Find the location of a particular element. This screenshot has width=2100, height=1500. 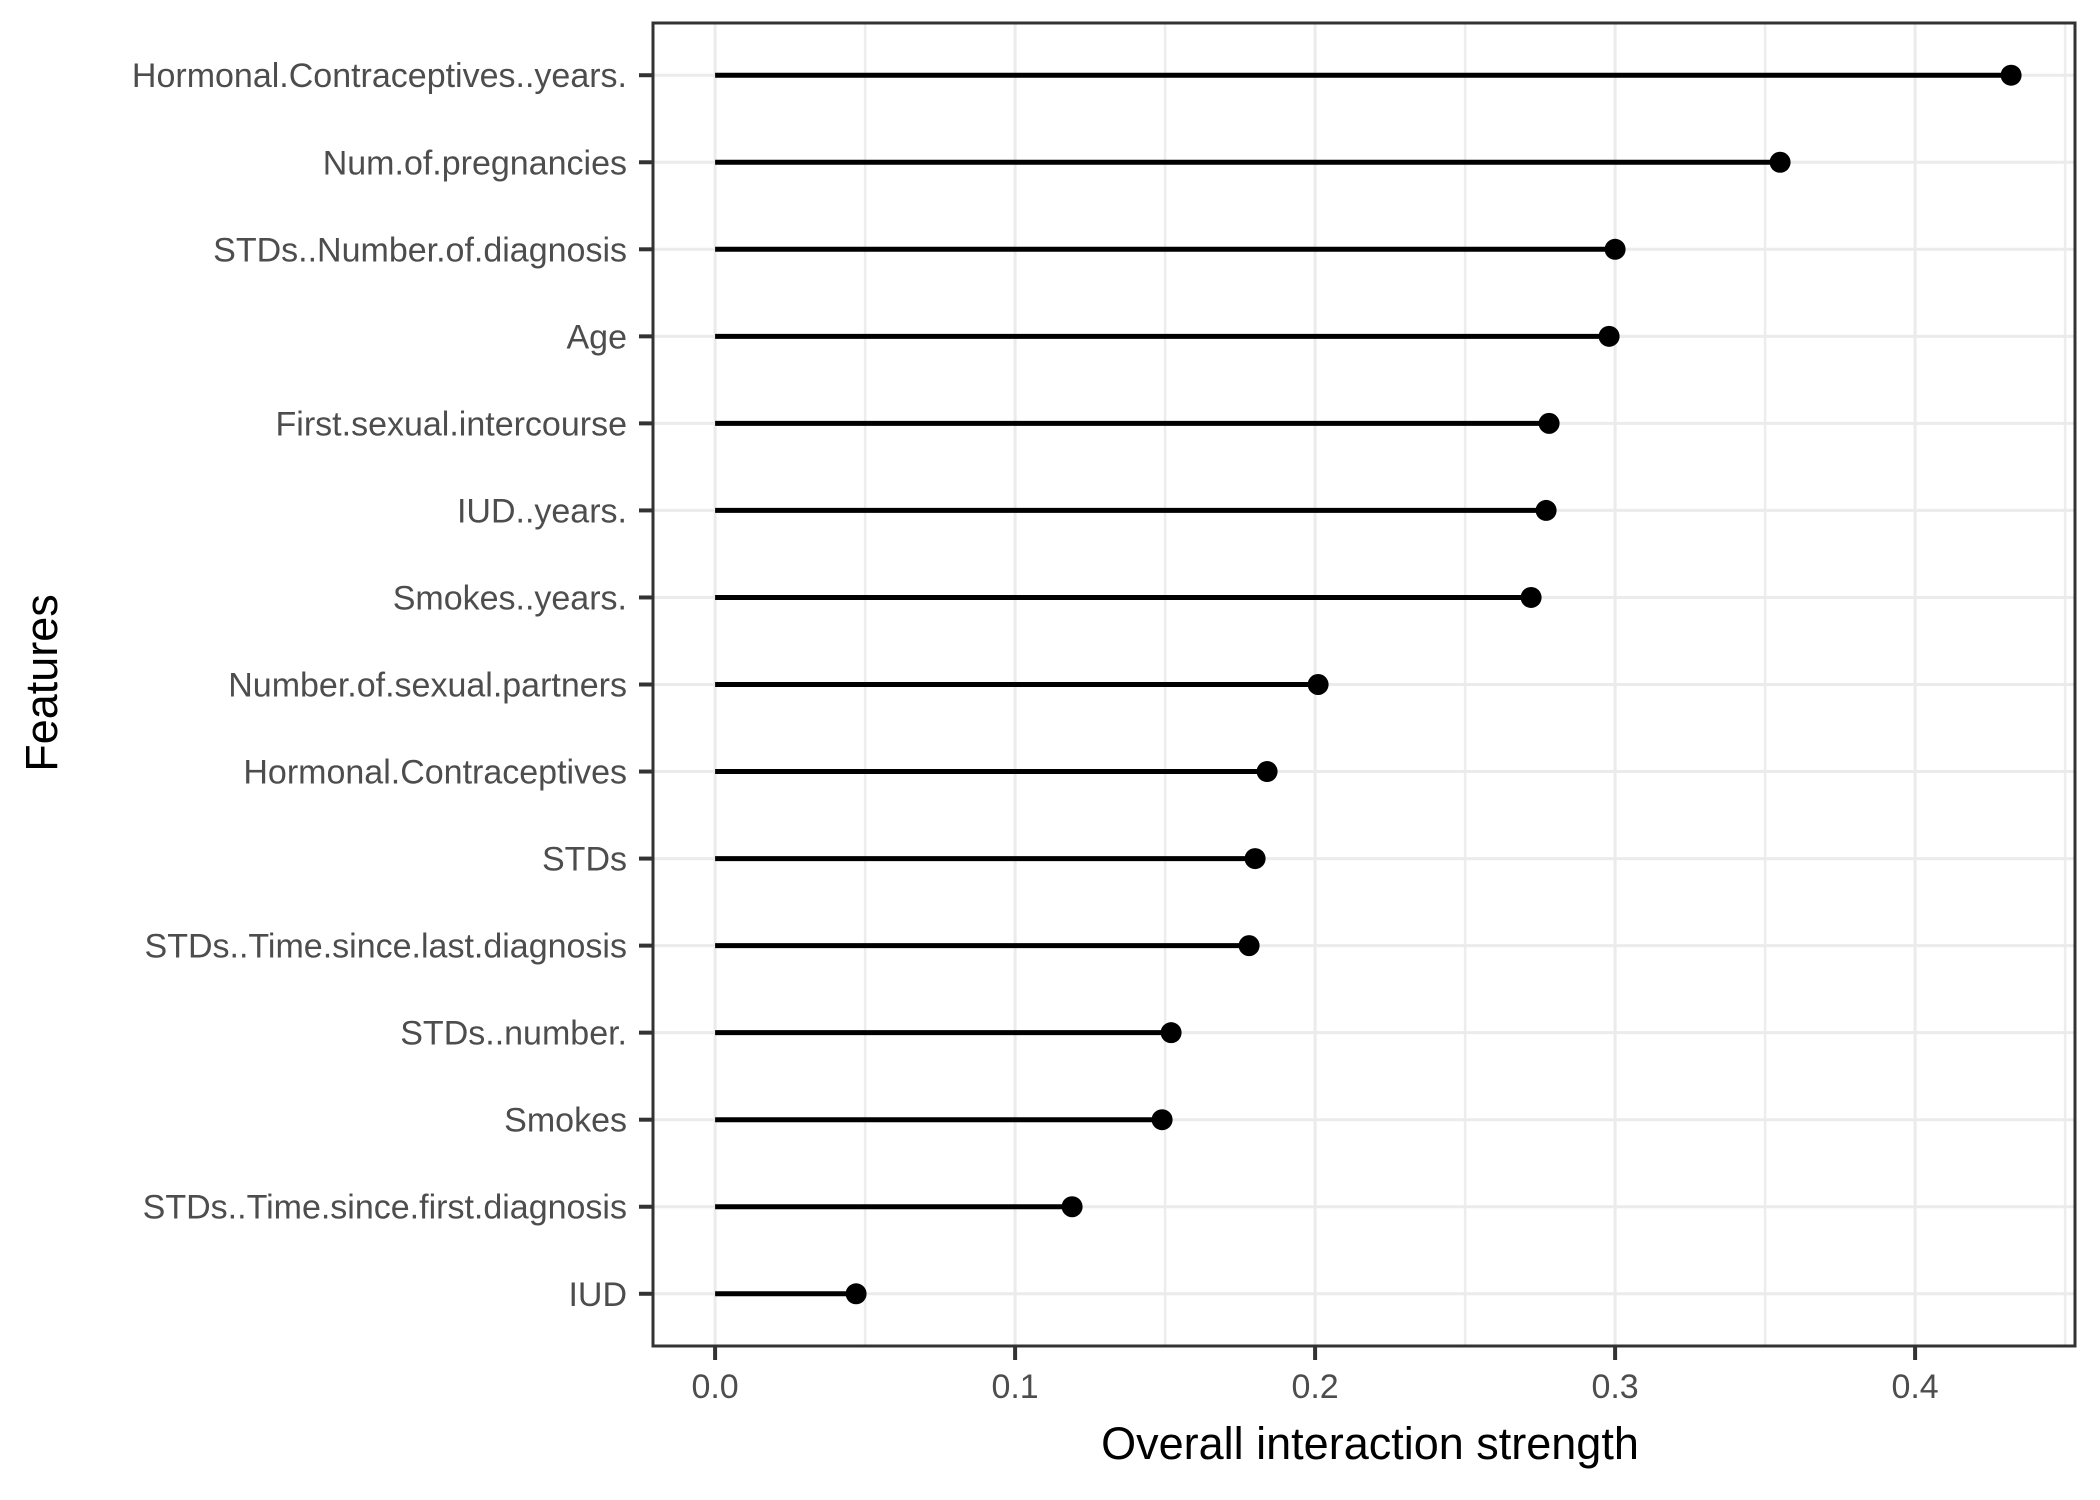

y-axis-title: Features is located at coordinates (41, 683).